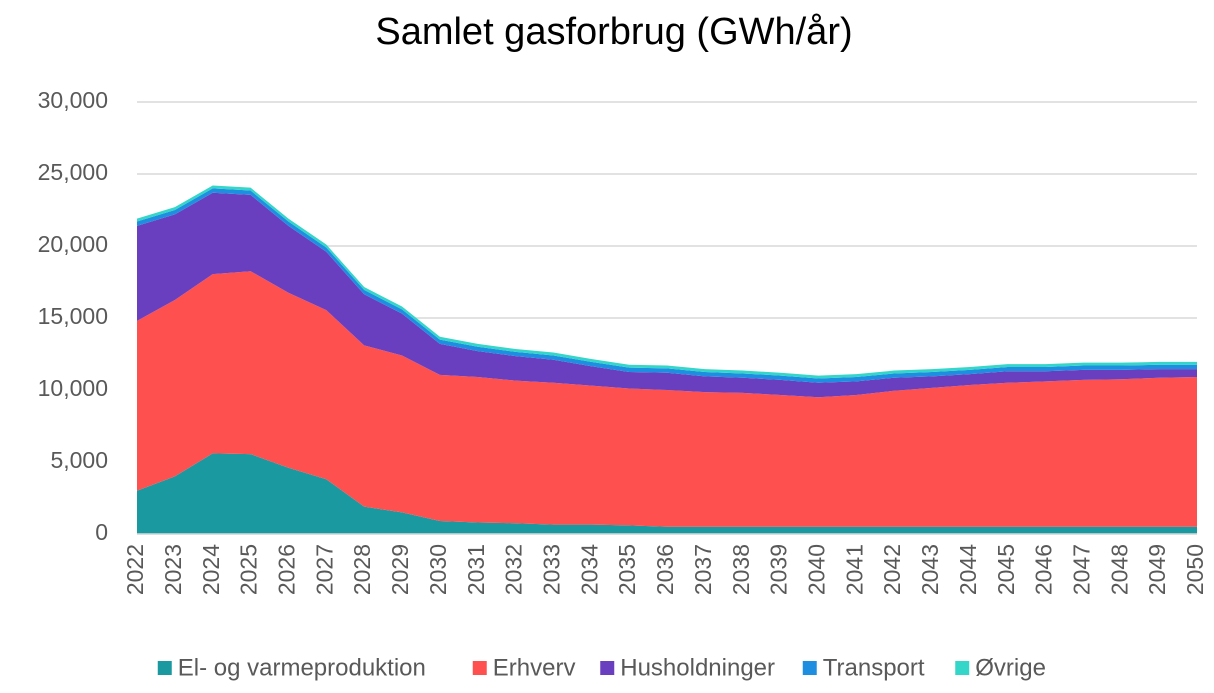 The image size is (1214, 693). I want to click on x-tick-label: 2036, so click(665, 569).